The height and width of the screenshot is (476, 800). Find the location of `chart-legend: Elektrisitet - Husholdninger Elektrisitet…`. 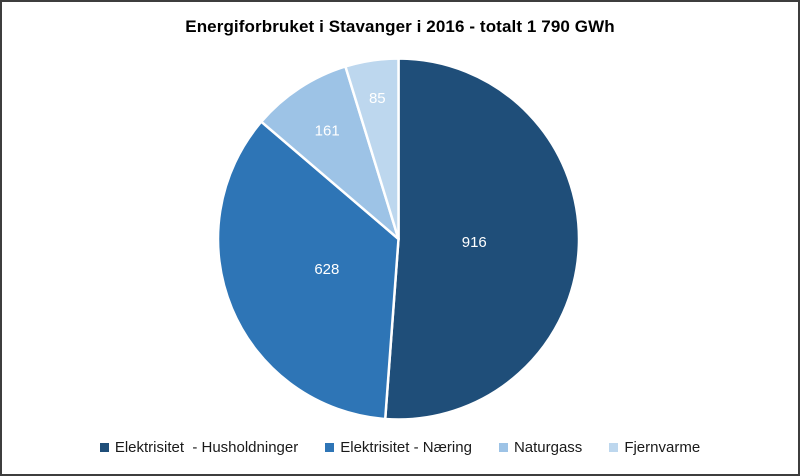

chart-legend: Elektrisitet - Husholdninger Elektrisitet… is located at coordinates (400, 447).